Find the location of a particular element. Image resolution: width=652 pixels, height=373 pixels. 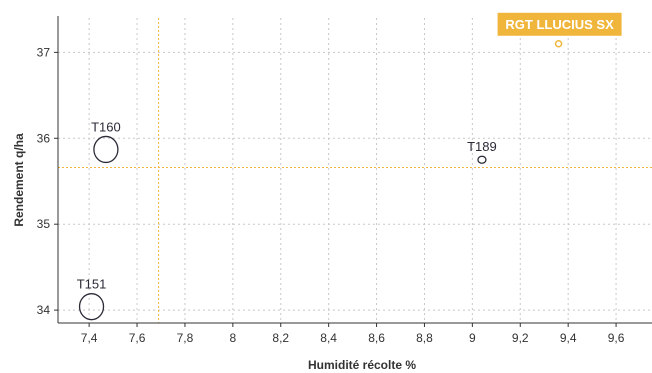

data-point-label: T151 is located at coordinates (92, 284).